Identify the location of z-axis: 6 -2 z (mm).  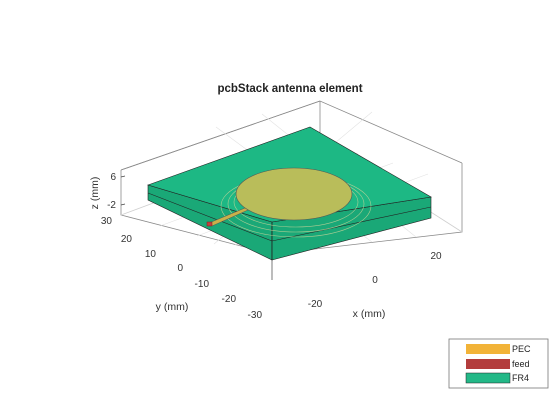
(107, 191).